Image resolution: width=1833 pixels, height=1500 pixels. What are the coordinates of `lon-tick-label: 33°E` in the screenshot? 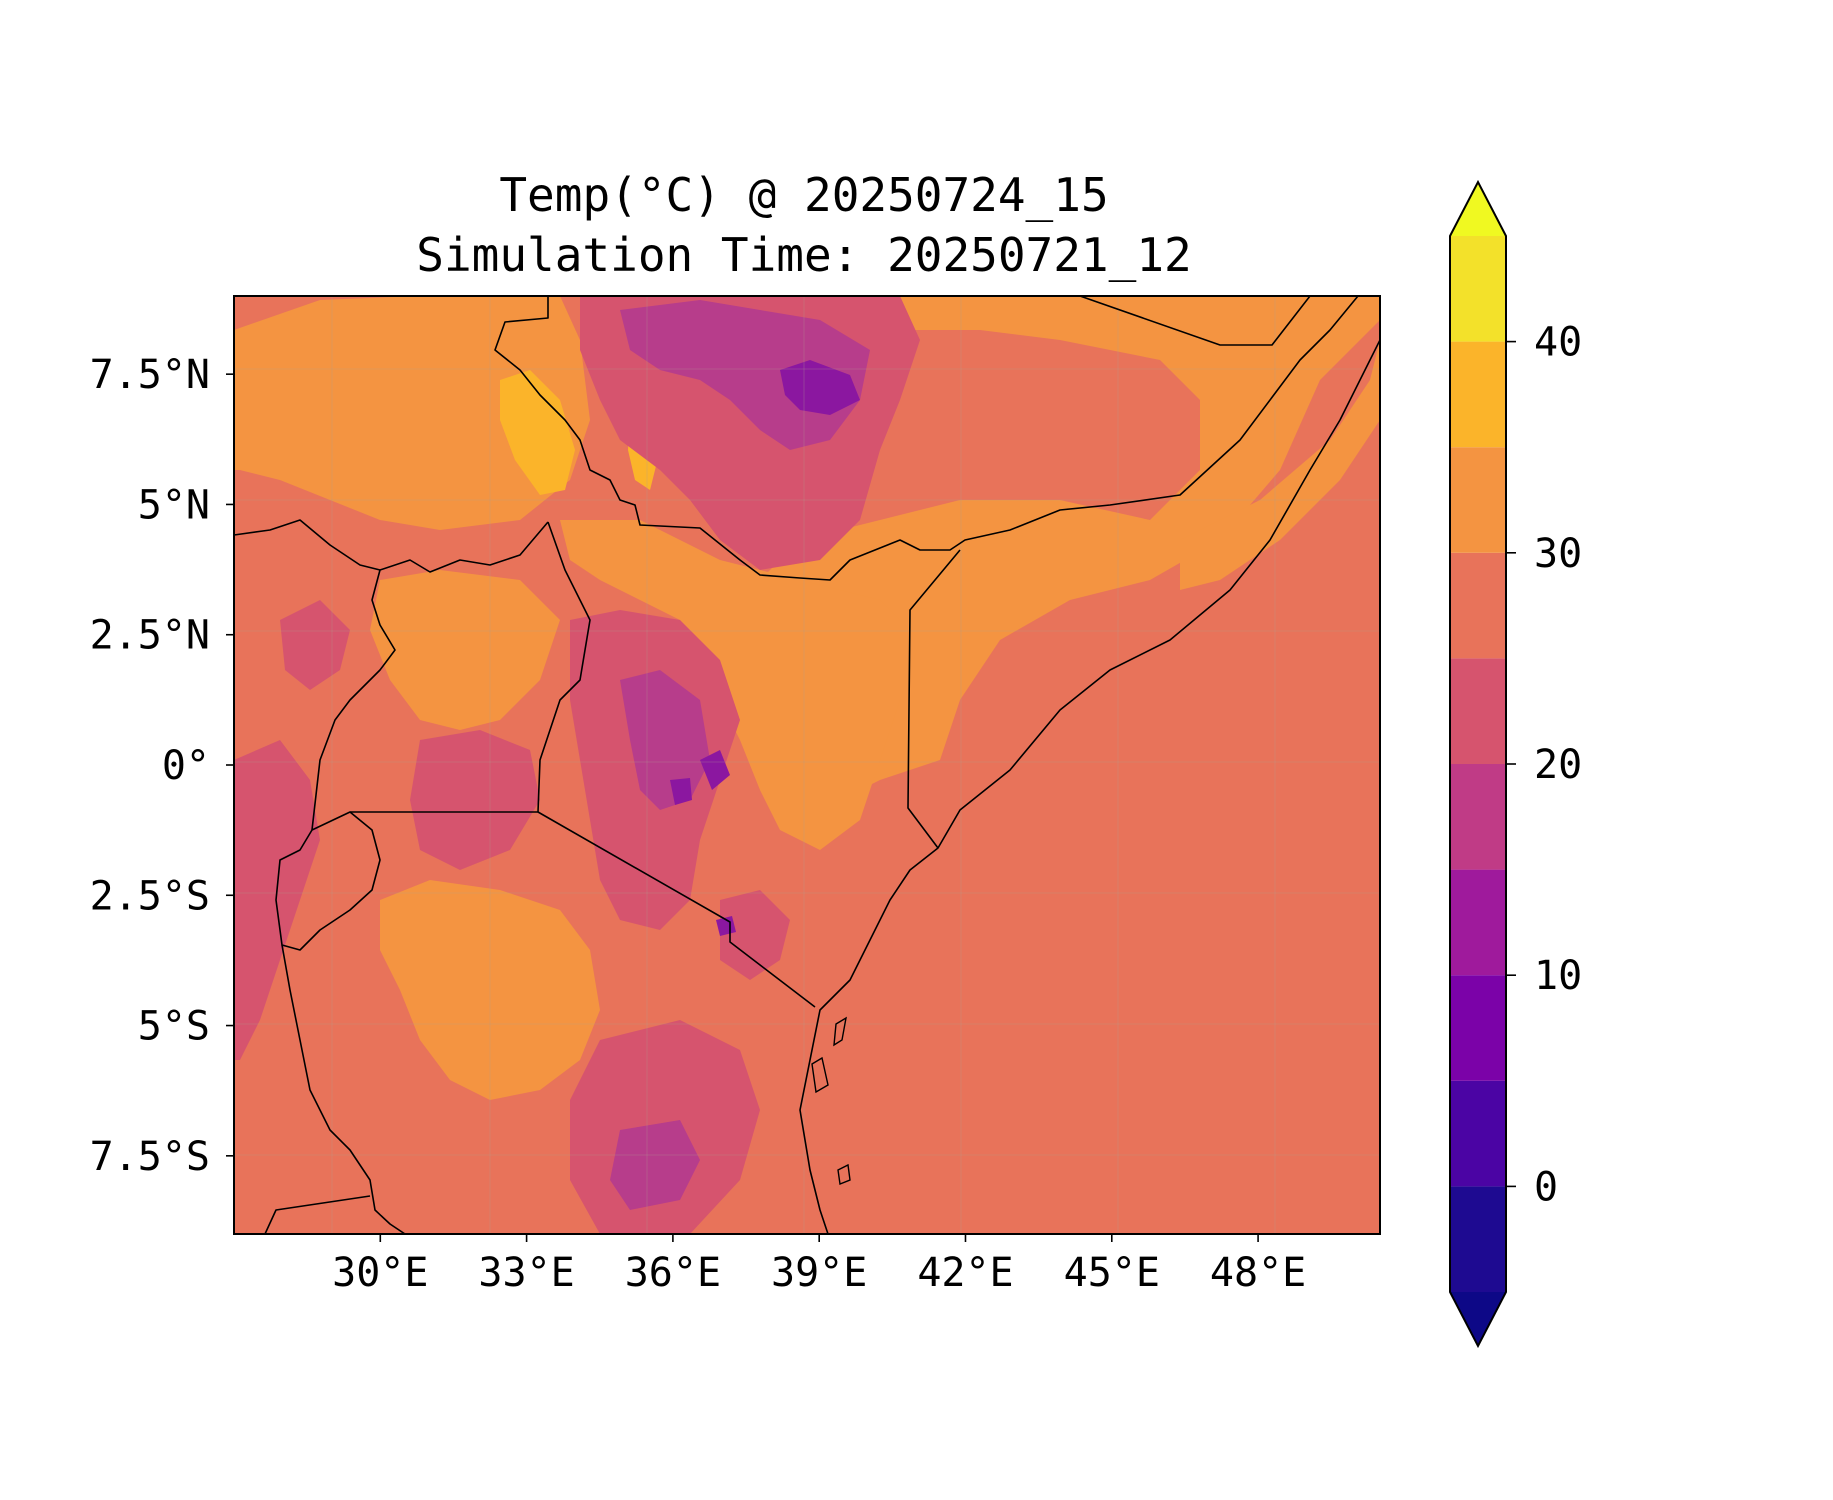 It's located at (526, 1273).